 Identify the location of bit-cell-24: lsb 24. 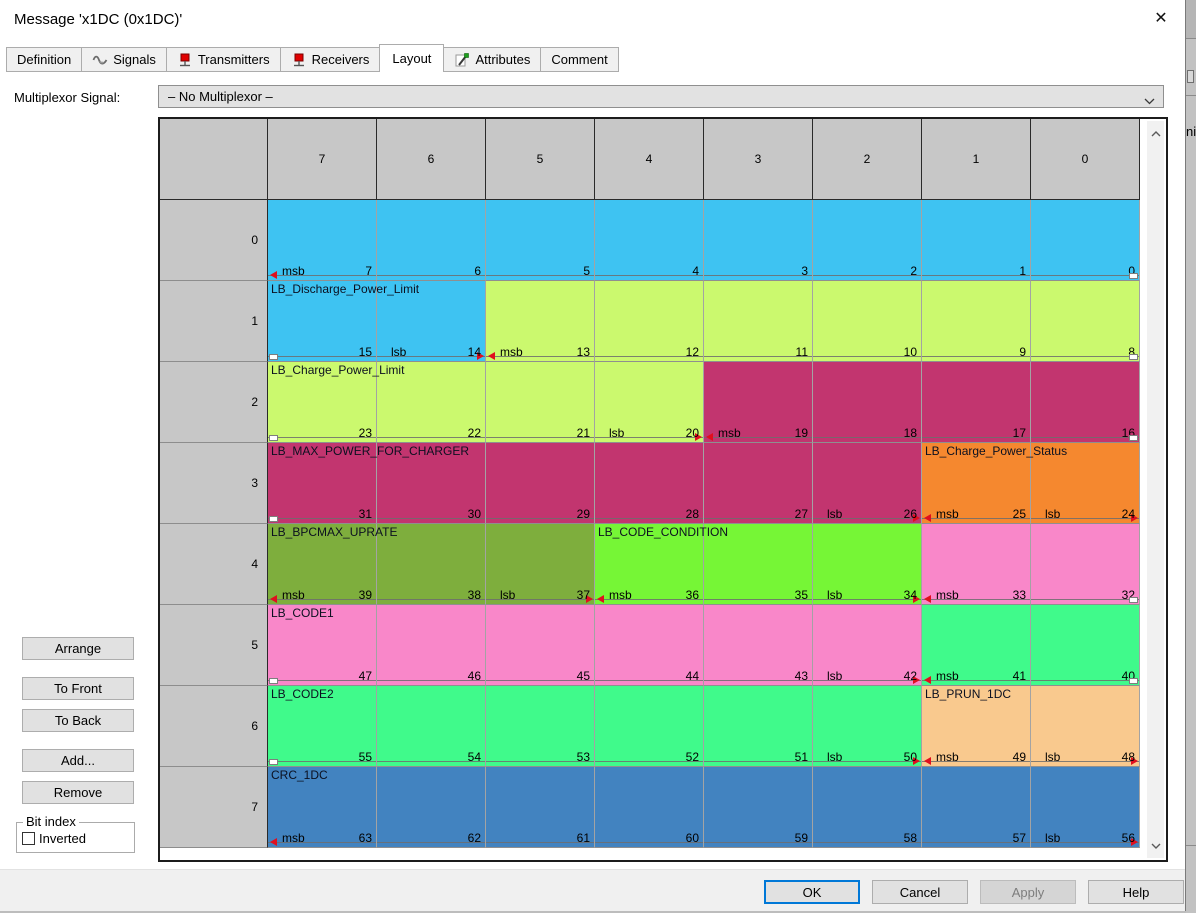
(1085, 483).